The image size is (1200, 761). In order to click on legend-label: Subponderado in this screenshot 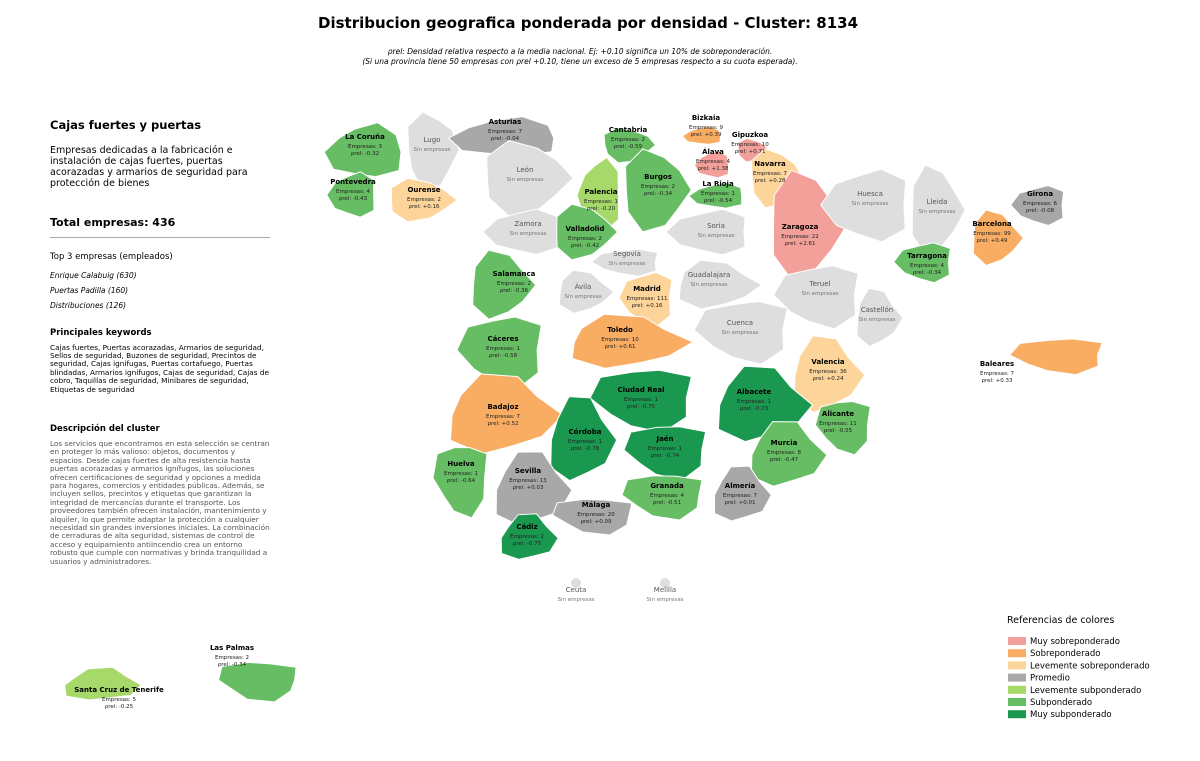, I will do `click(1061, 703)`.